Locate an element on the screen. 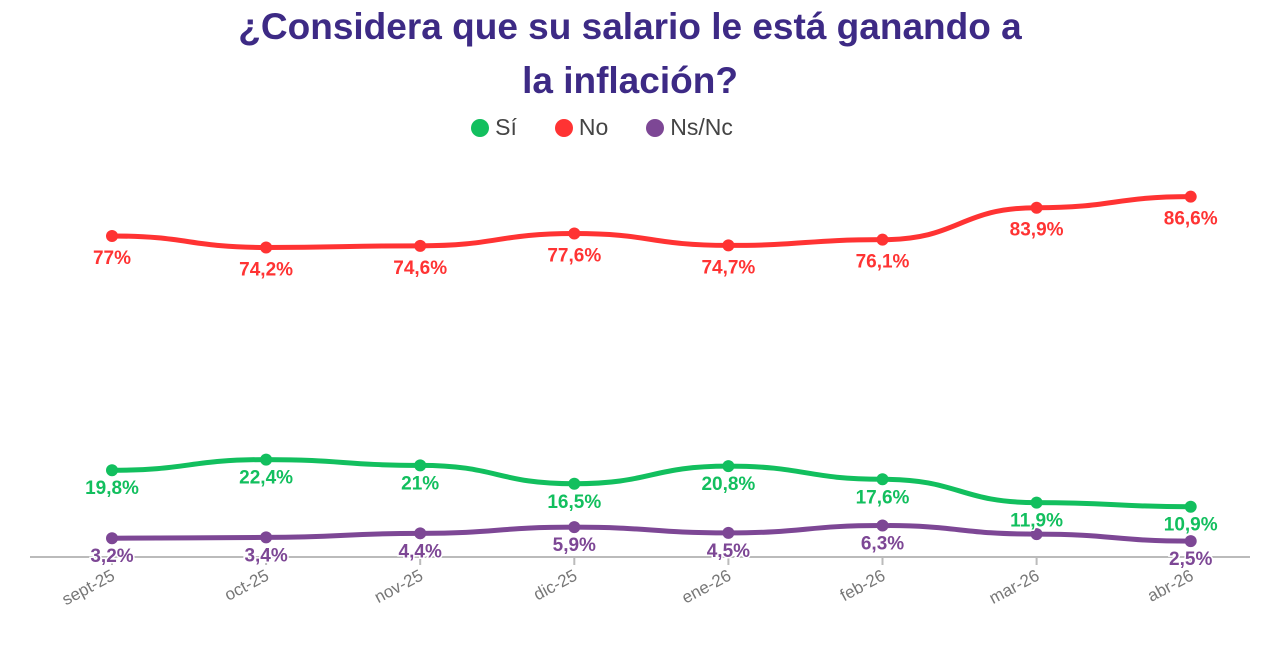 The image size is (1284, 665). data-label-no: 74,2% is located at coordinates (266, 269).